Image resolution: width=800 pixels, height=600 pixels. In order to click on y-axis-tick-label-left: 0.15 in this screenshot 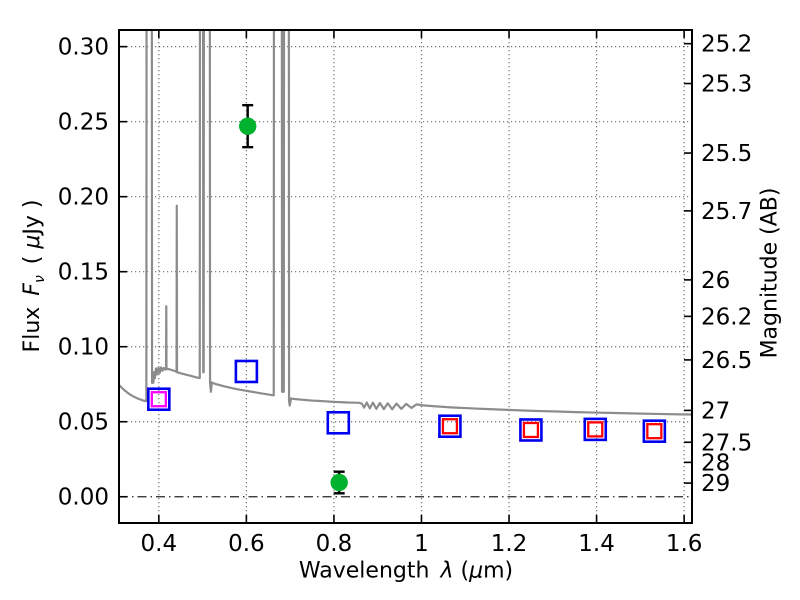, I will do `click(83, 273)`.